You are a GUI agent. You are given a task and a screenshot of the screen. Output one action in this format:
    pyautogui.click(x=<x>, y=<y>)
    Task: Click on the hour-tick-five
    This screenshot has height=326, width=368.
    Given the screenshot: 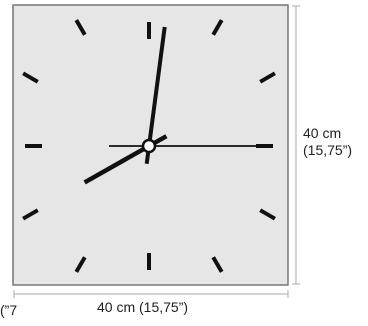 What is the action you would take?
    pyautogui.click(x=217, y=264)
    